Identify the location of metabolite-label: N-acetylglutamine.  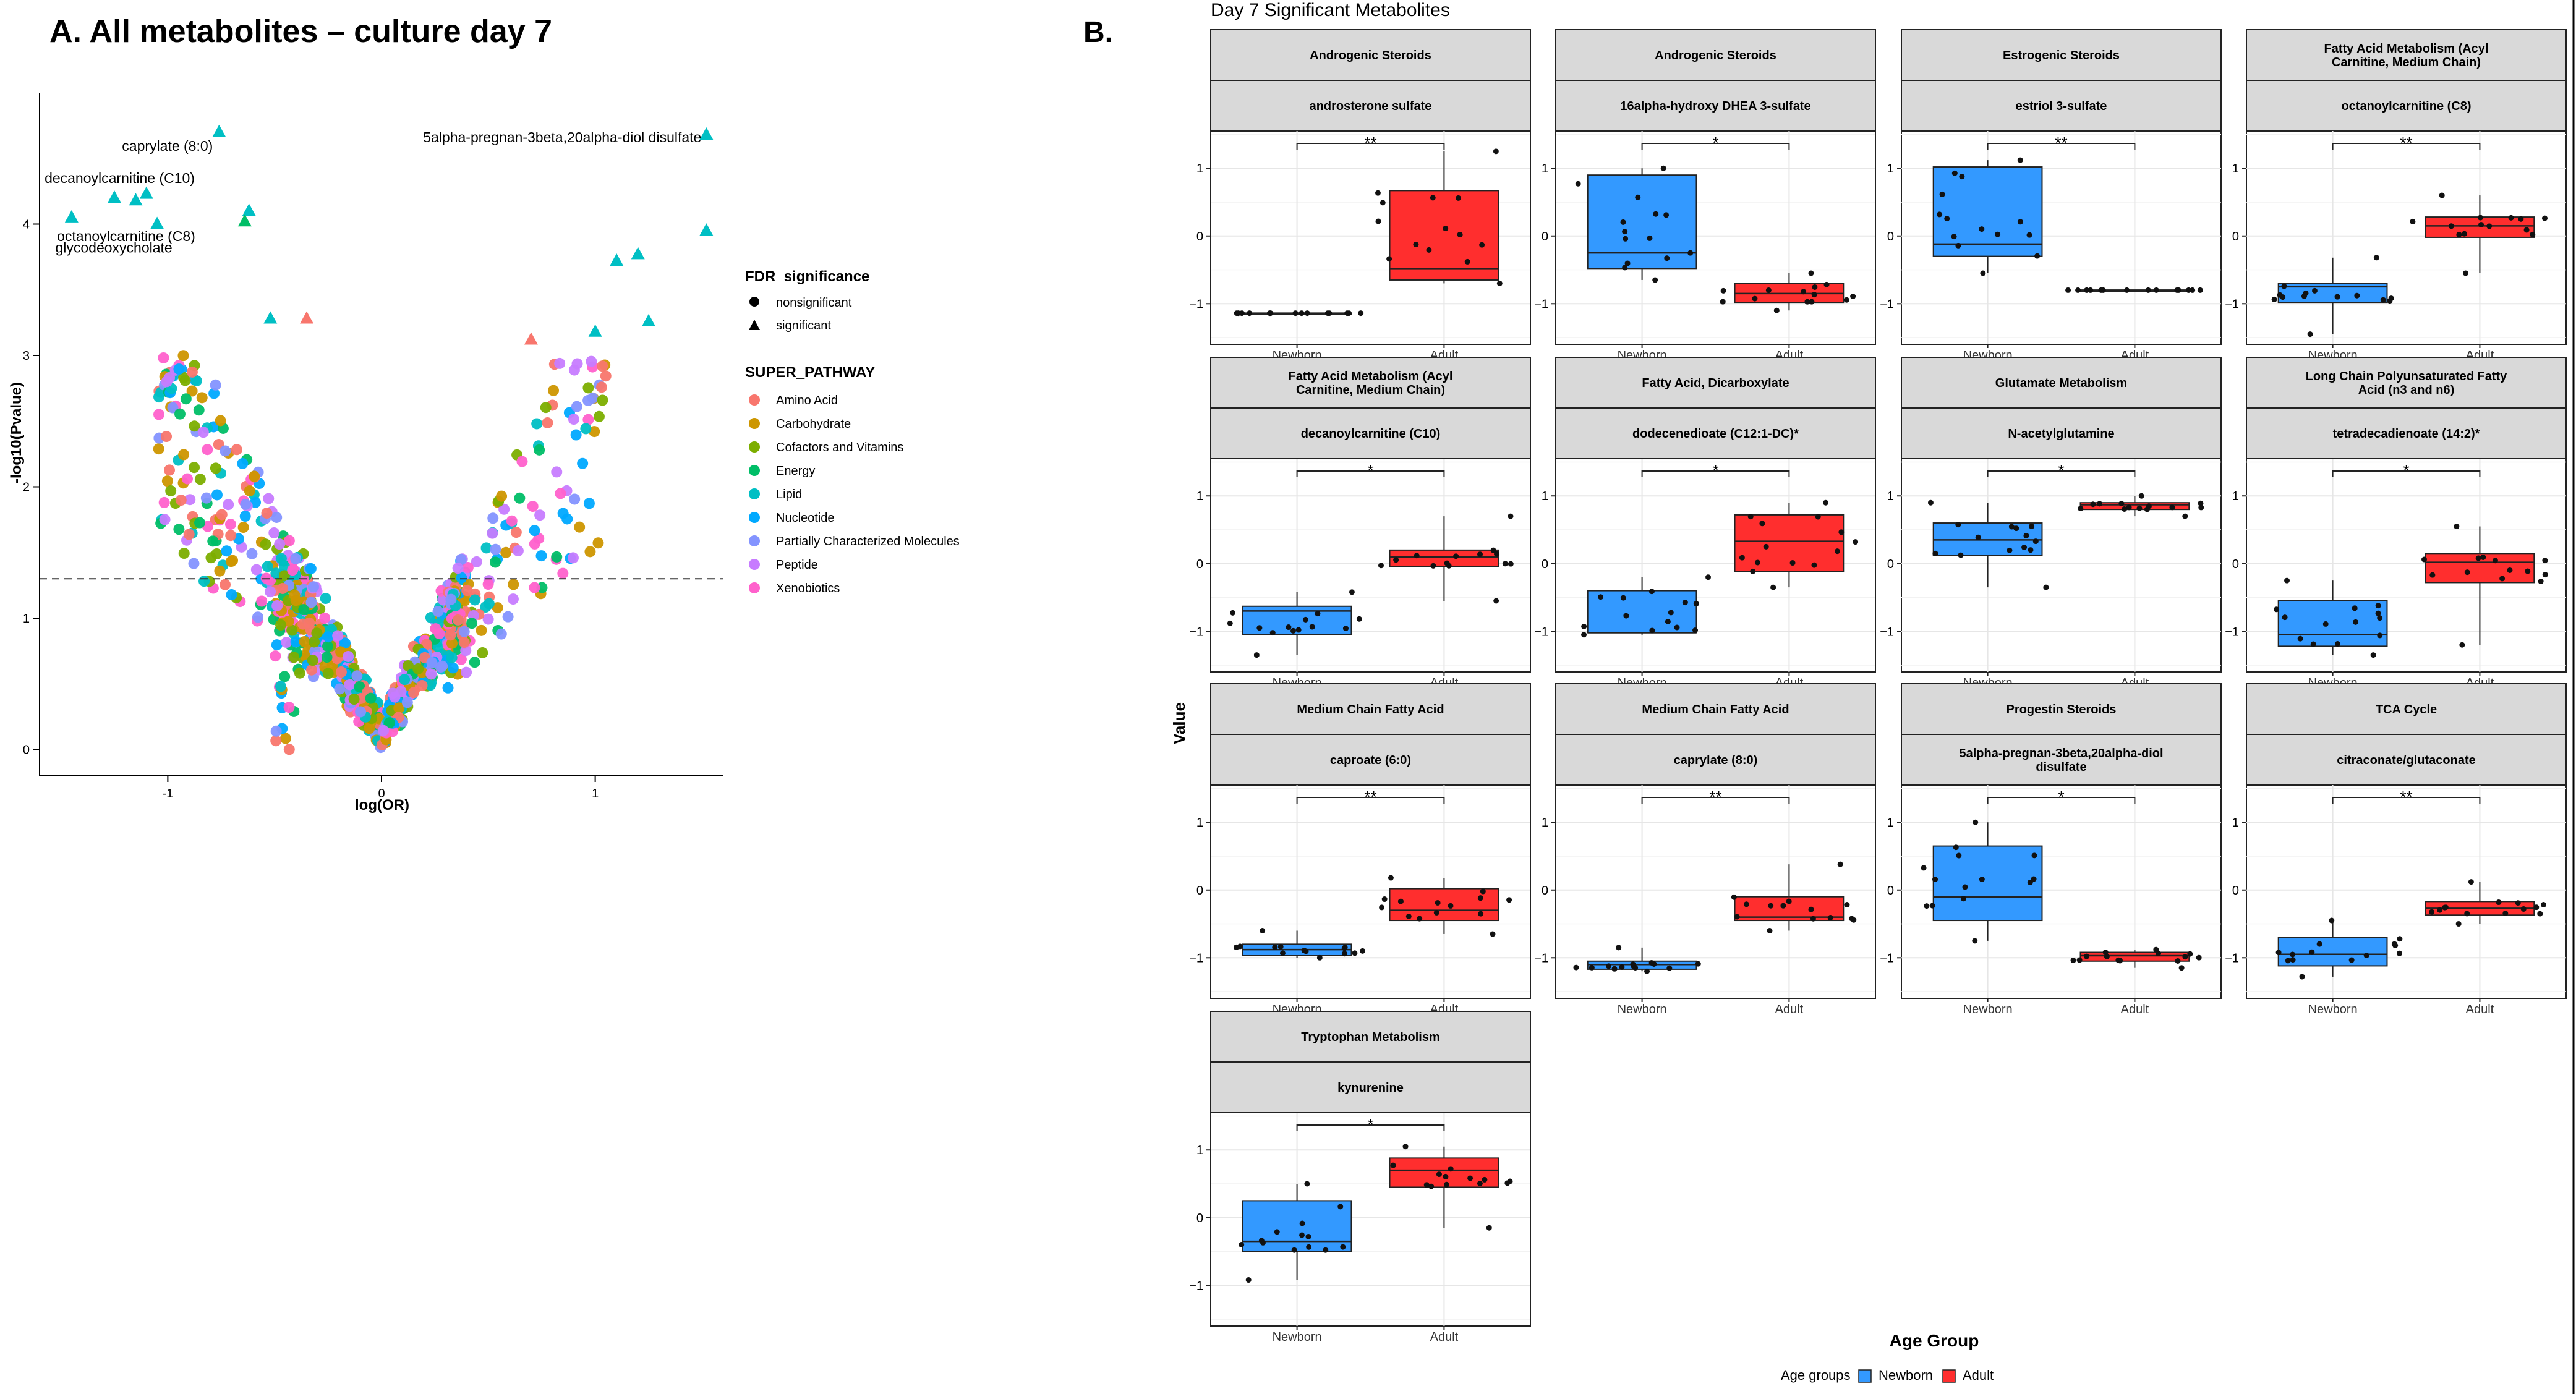
(2061, 434).